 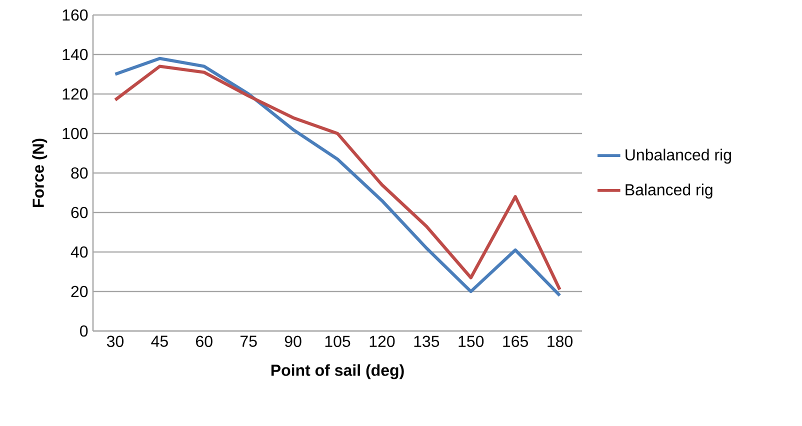 I want to click on y-tick-label: 80, so click(x=79, y=173).